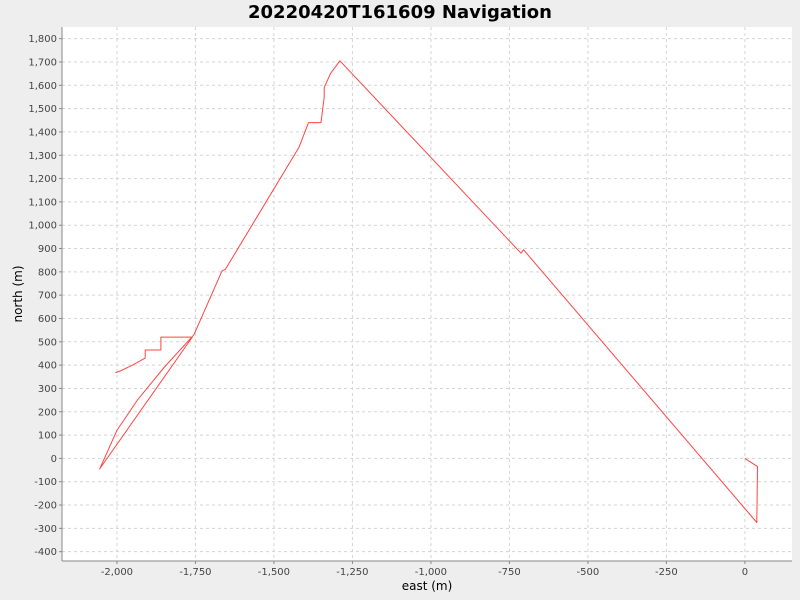 The image size is (800, 600). I want to click on y-tick-label: -200, so click(45, 506).